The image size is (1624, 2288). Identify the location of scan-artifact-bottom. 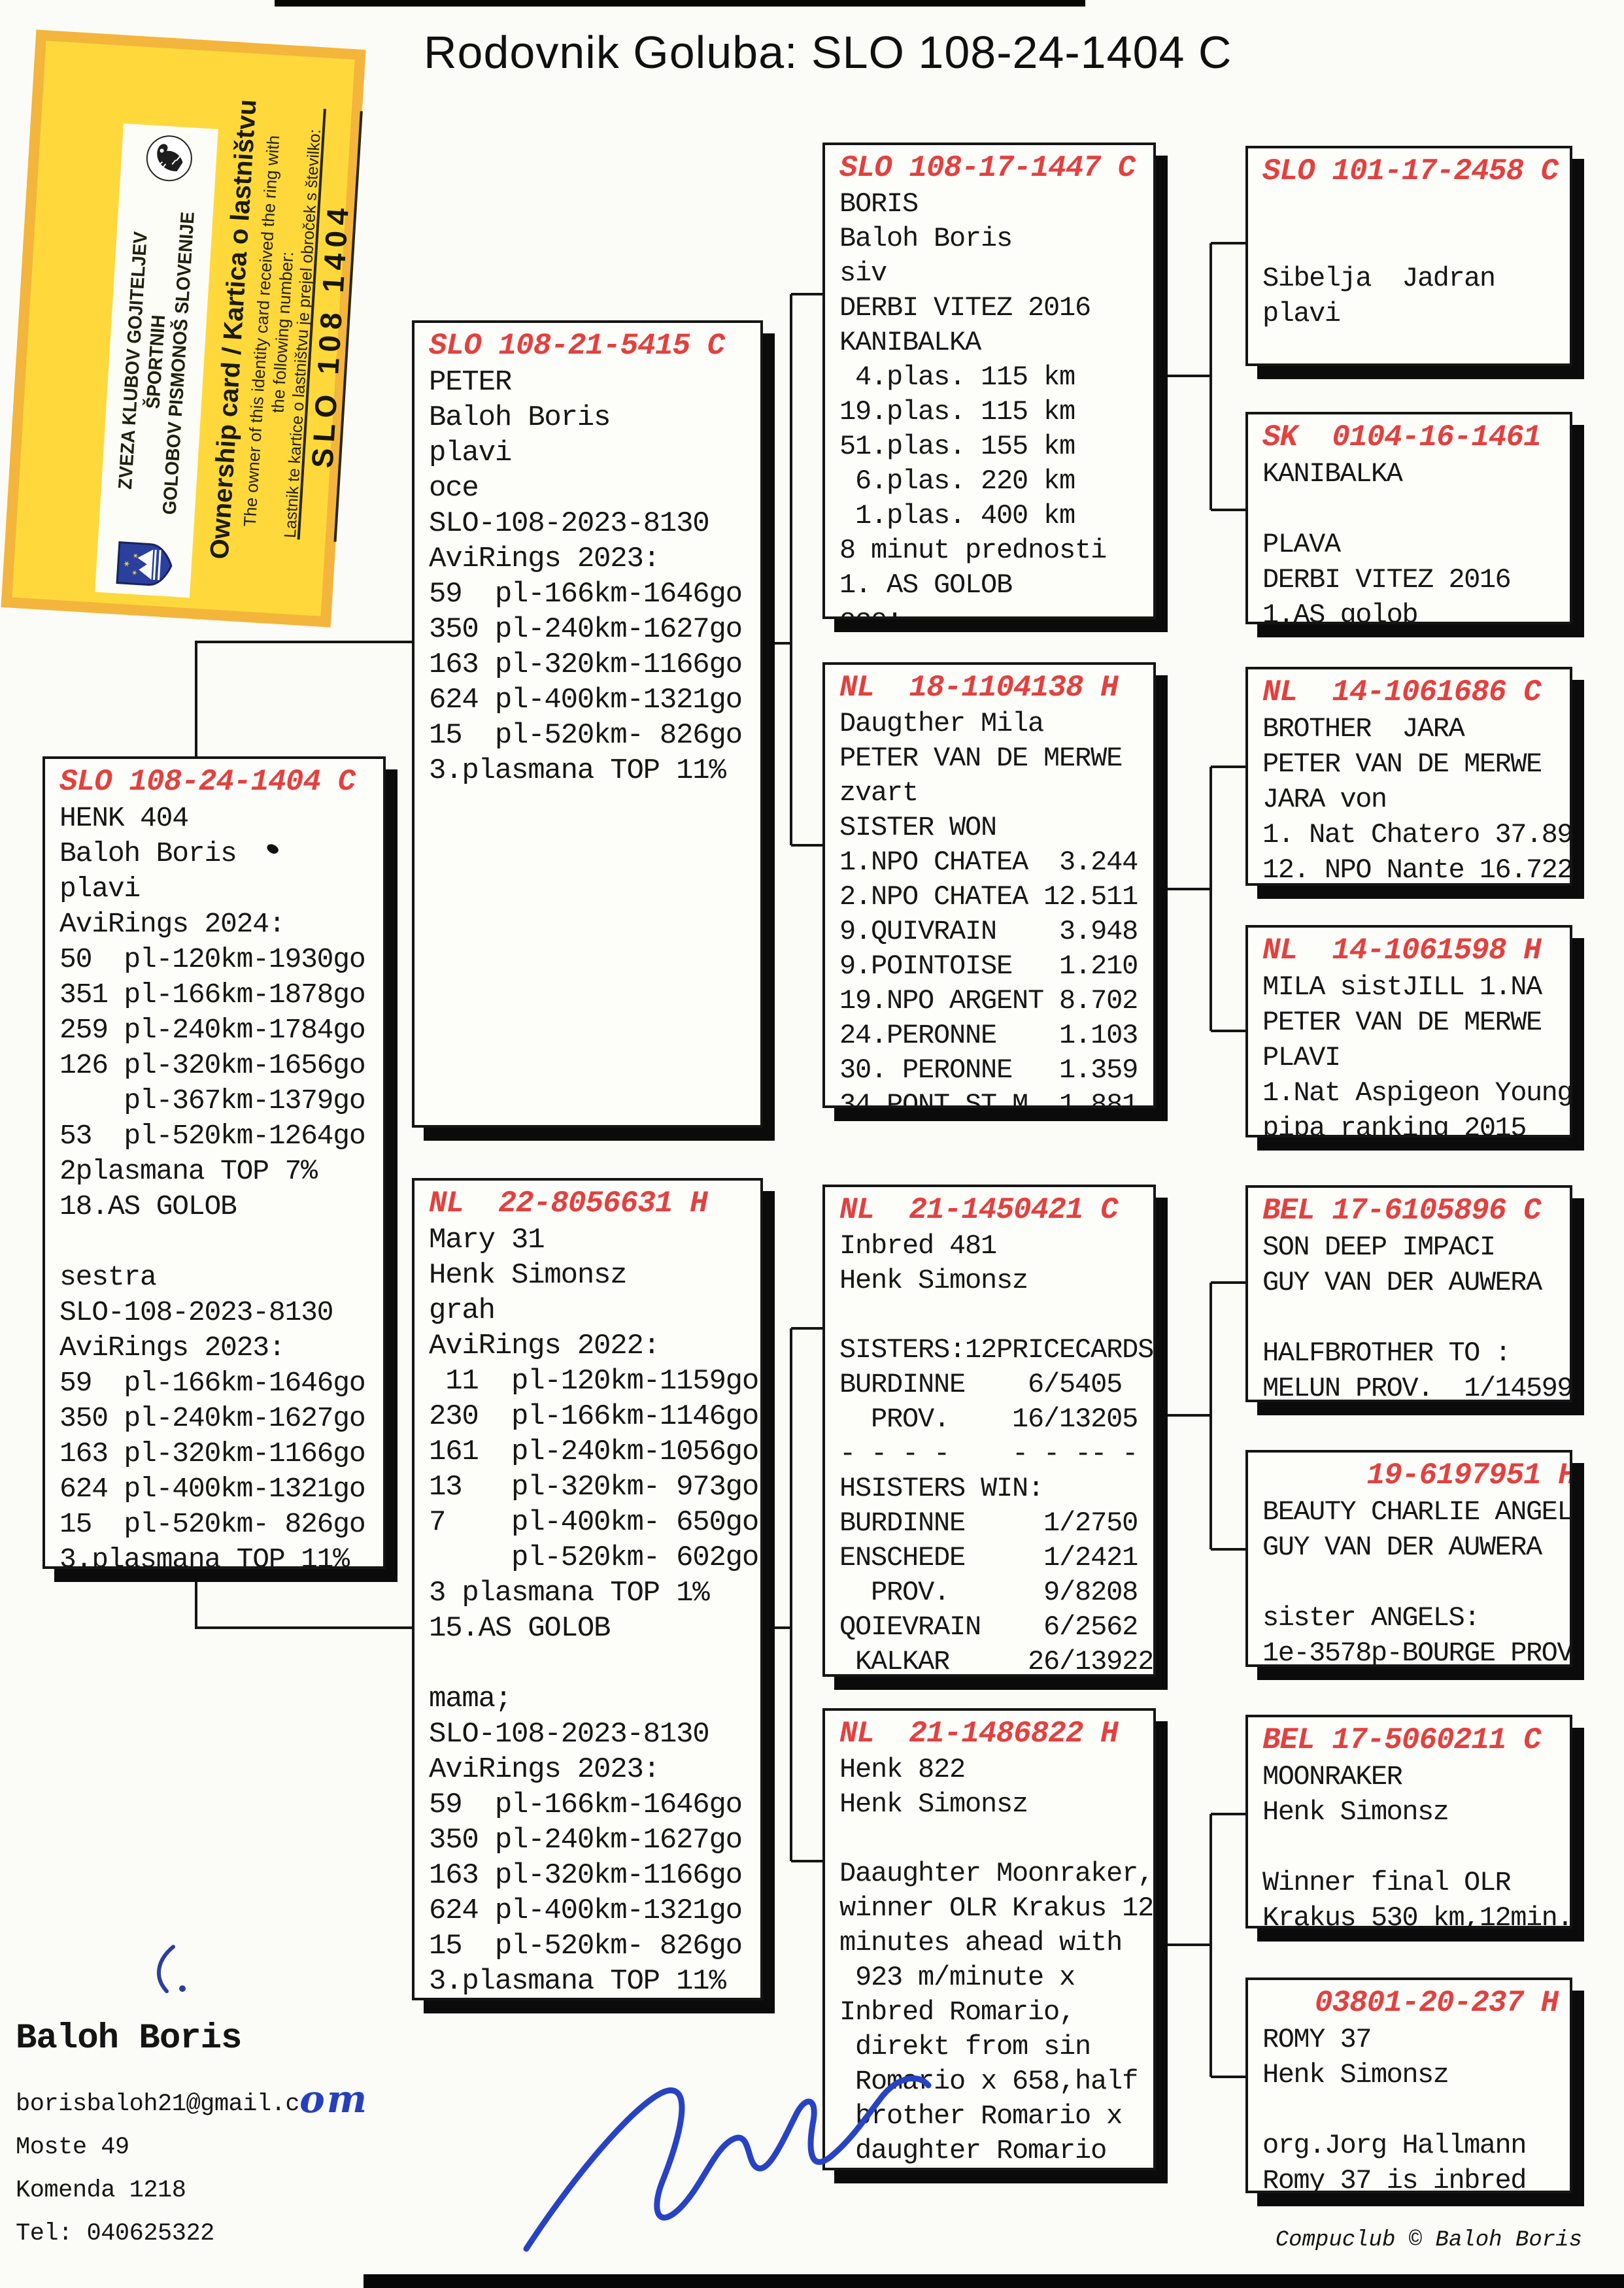
(994, 2281).